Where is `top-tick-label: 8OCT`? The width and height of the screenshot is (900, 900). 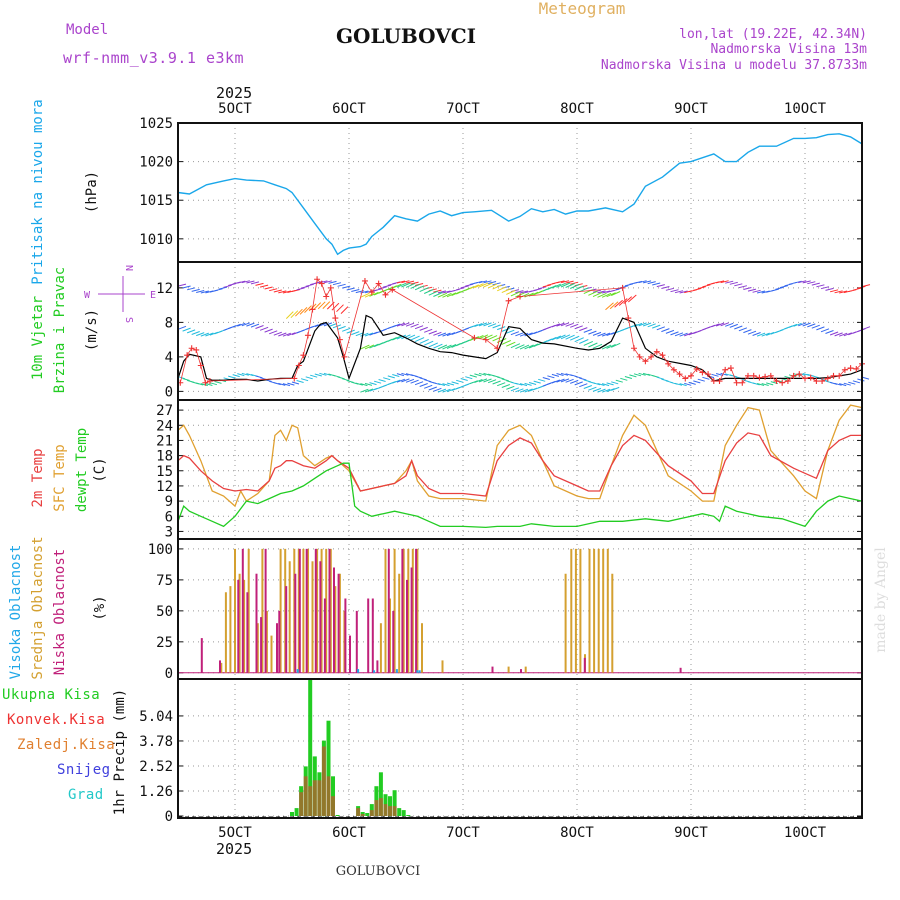
top-tick-label: 8OCT is located at coordinates (577, 109).